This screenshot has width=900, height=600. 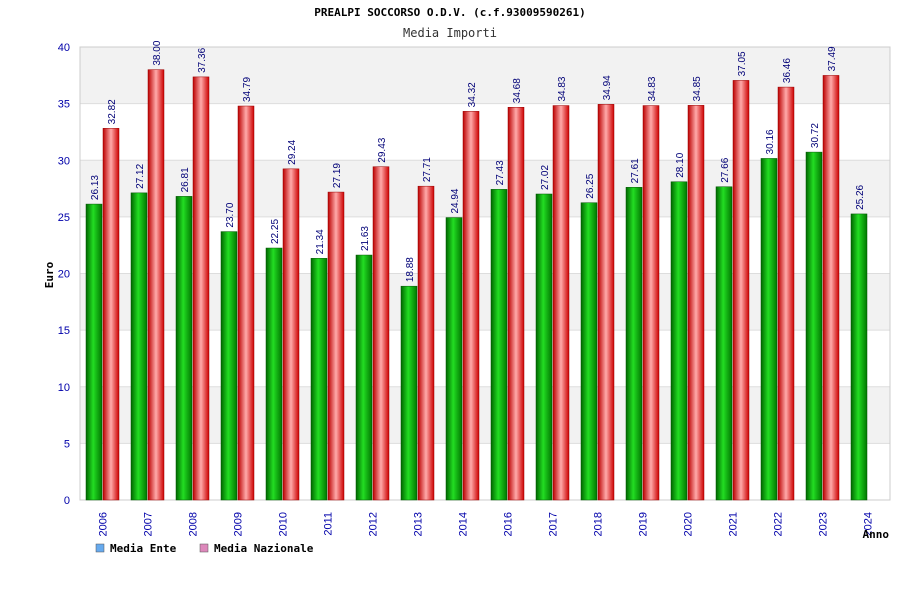 I want to click on data-label: 26.13, so click(x=95, y=187).